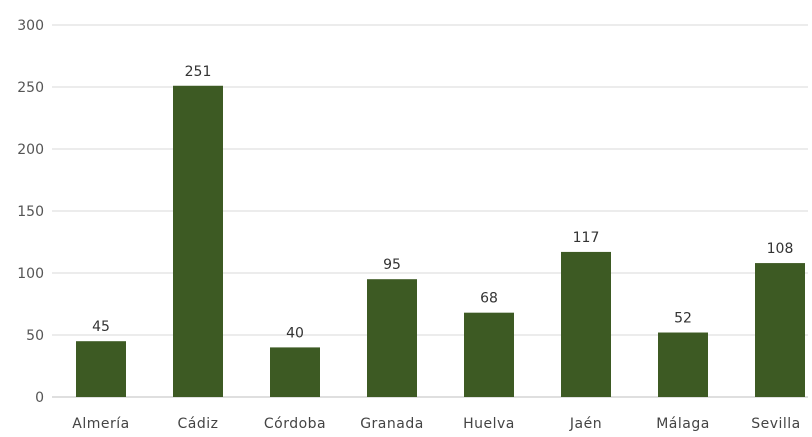 This screenshot has width=812, height=437. What do you see at coordinates (198, 72) in the screenshot?
I see `data-label: 251` at bounding box center [198, 72].